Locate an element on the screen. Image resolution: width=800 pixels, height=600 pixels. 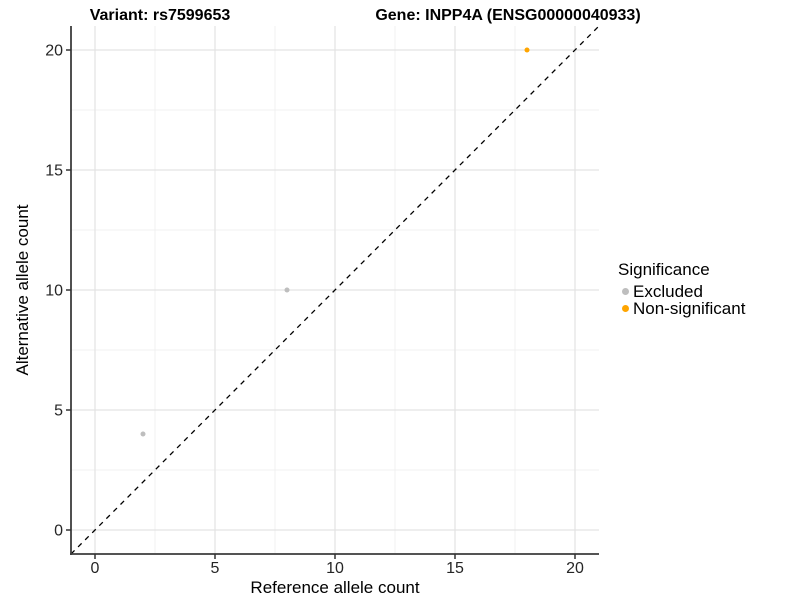
x-axis-title: Reference allele count is located at coordinates (335, 587).